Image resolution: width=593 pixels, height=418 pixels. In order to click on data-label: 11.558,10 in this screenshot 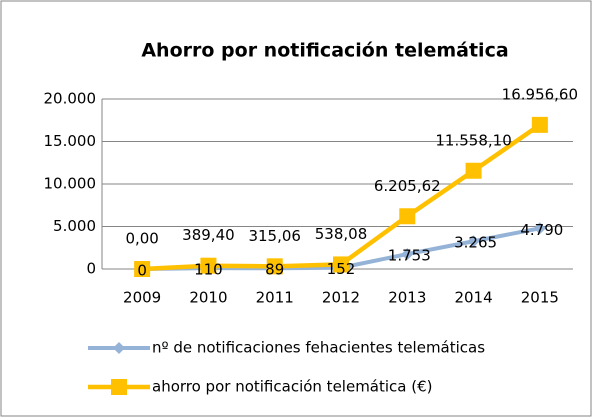, I will do `click(473, 140)`.